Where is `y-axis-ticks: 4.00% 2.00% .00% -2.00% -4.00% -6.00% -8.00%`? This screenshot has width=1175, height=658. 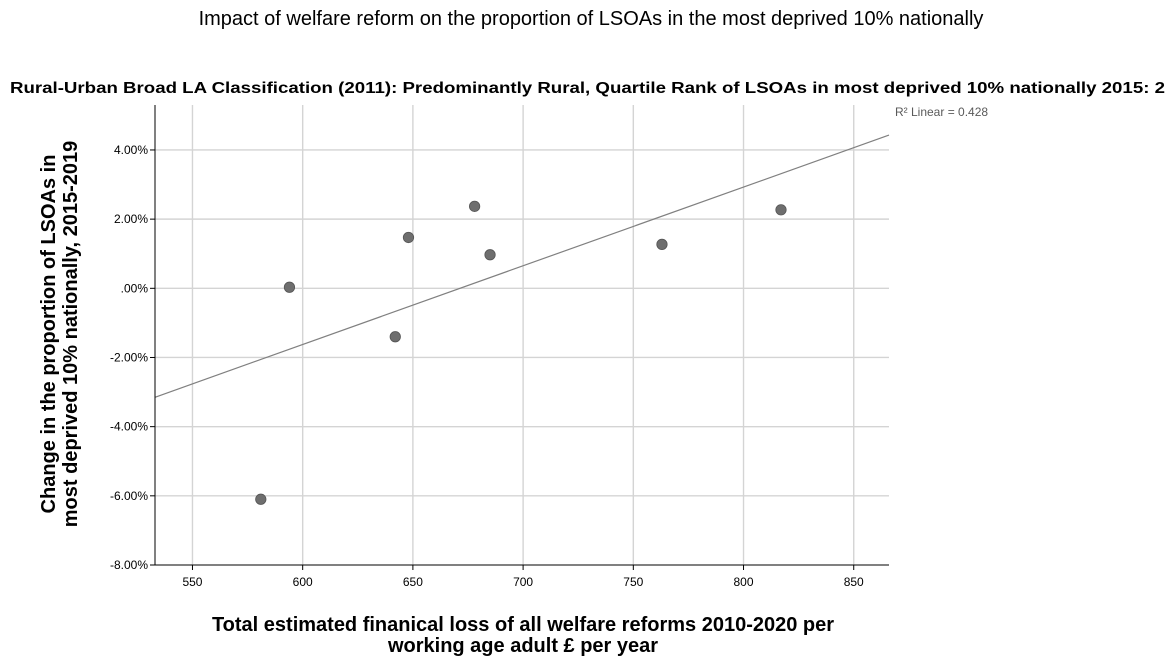 y-axis-ticks: 4.00% 2.00% .00% -2.00% -4.00% -6.00% -8.00% is located at coordinates (132, 357).